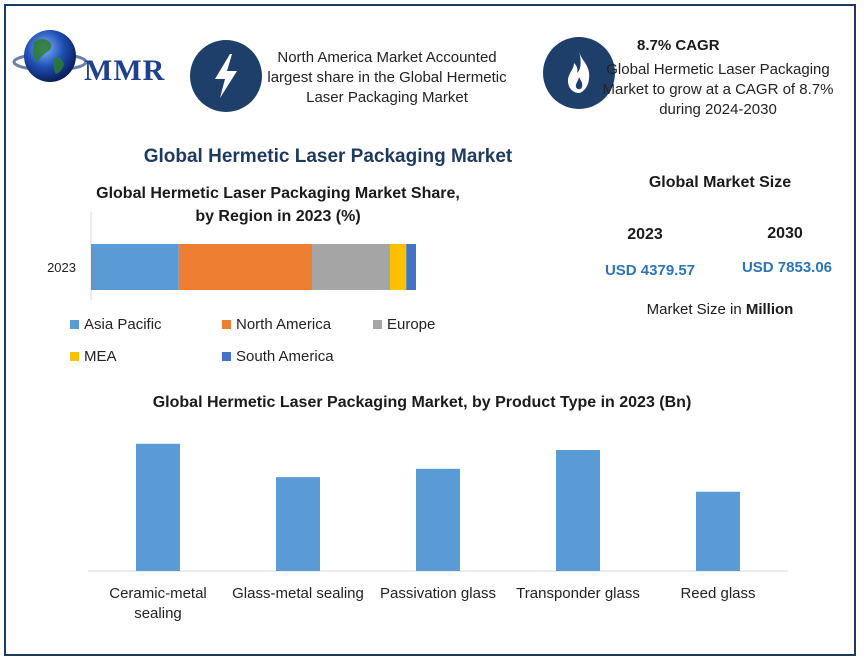 This screenshot has width=864, height=662. Describe the element at coordinates (720, 182) in the screenshot. I see `market-size-title: Global Market Size` at that location.